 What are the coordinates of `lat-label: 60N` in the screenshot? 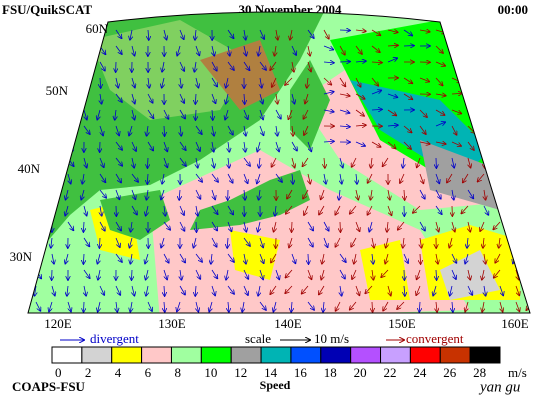 It's located at (97, 28).